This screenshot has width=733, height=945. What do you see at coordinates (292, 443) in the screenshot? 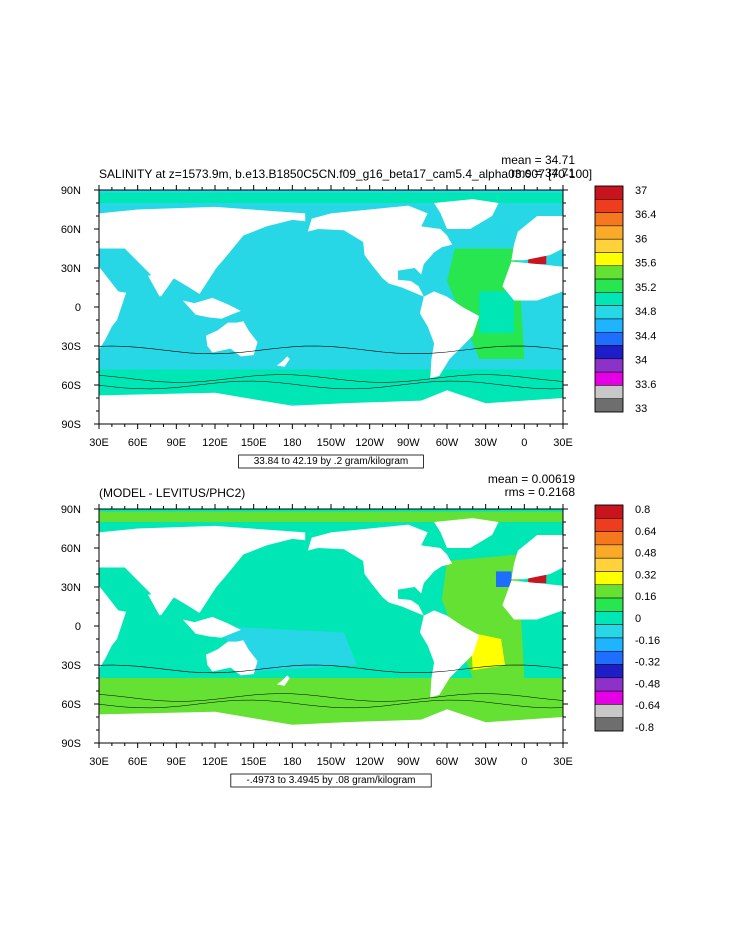
I see `x-tick-label: 180` at bounding box center [292, 443].